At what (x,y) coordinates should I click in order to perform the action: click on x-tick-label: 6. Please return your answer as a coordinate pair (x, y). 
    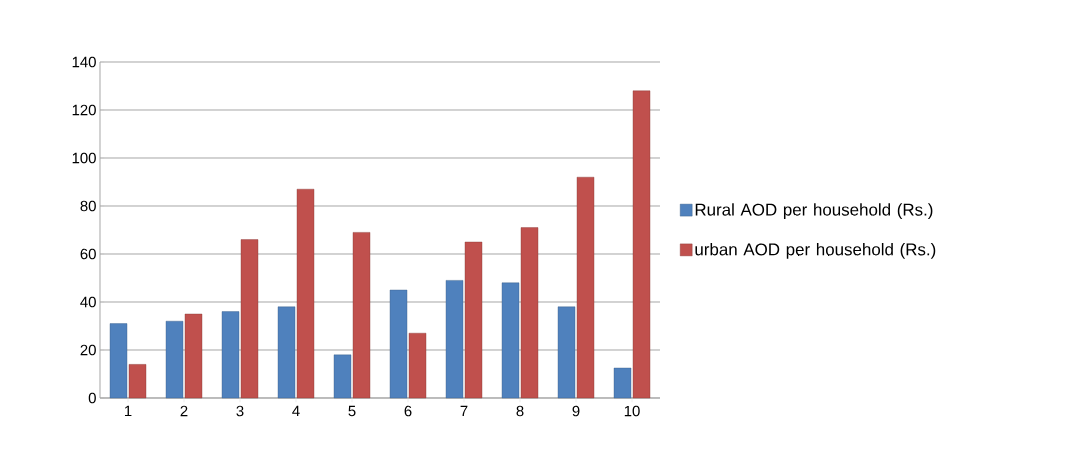
    Looking at the image, I should click on (408, 411).